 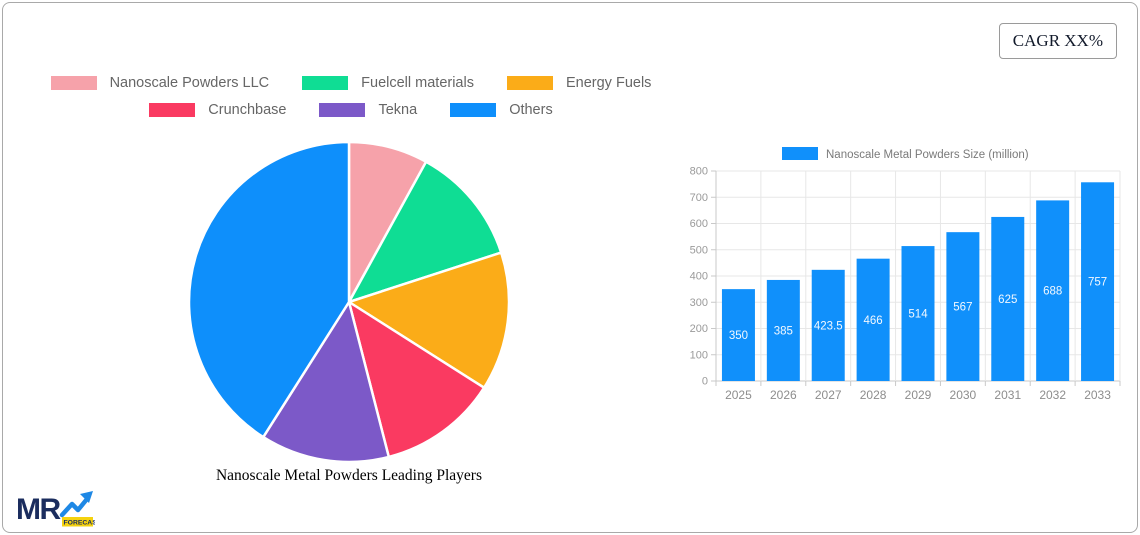 I want to click on bar-2029, so click(x=918, y=313).